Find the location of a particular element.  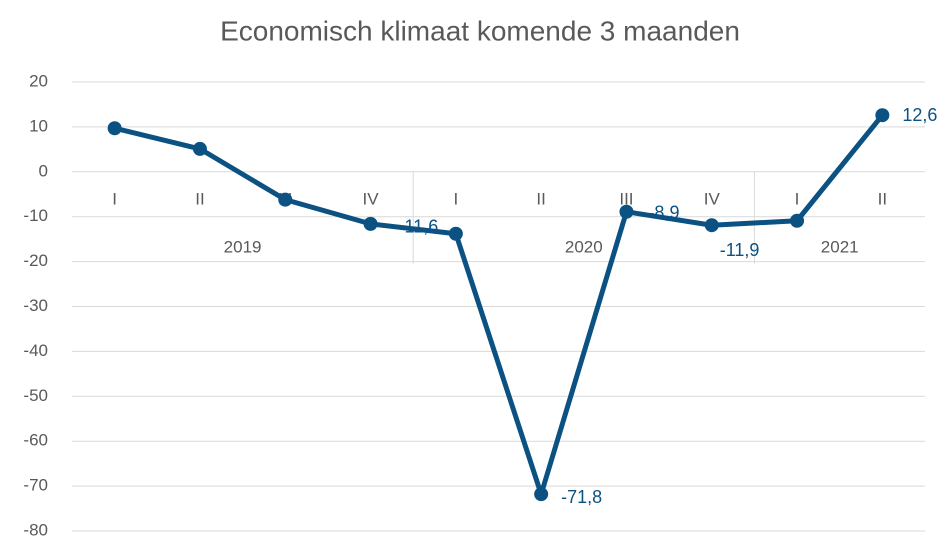

data-label: 12,6 is located at coordinates (919, 115).